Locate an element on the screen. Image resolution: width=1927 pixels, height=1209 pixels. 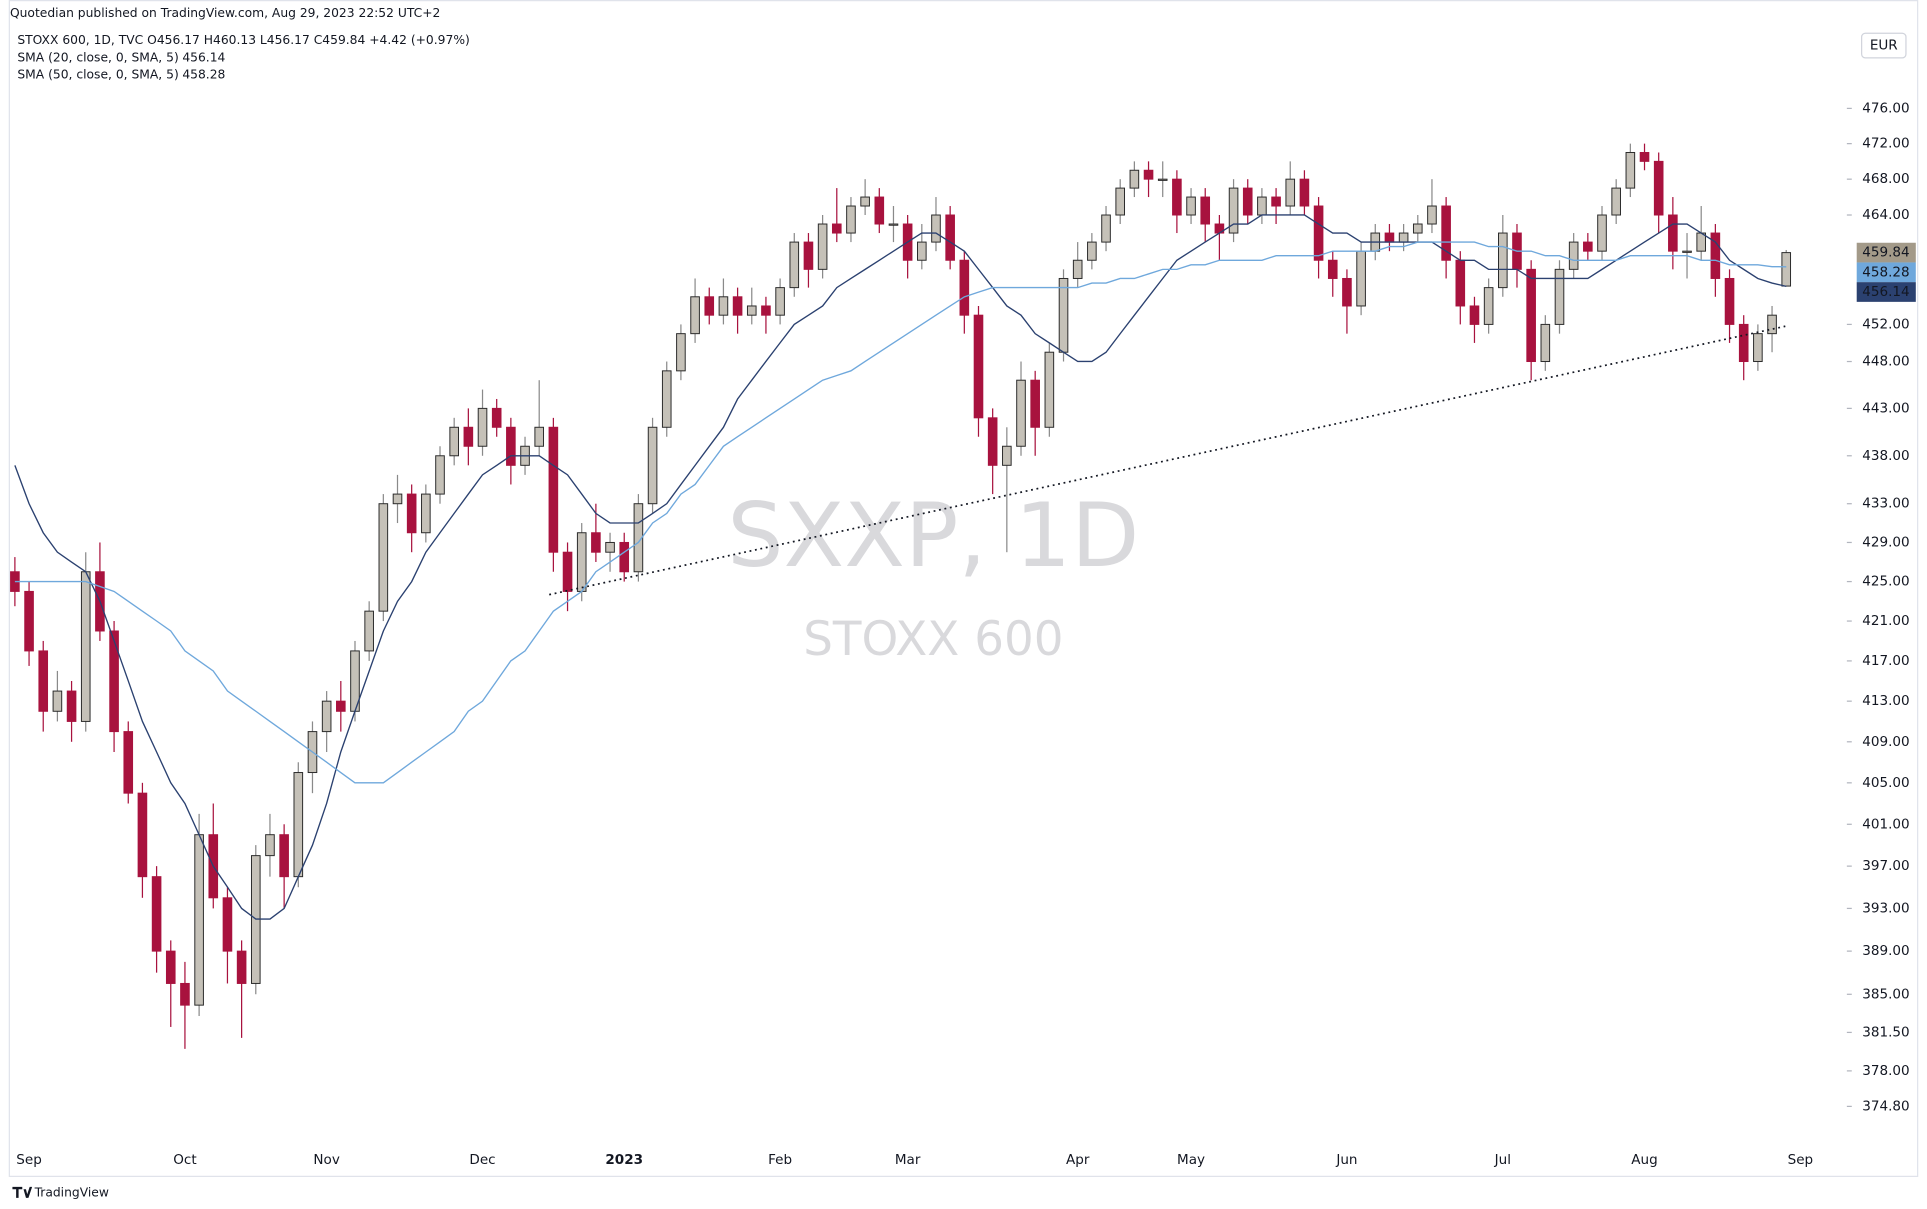
y-tick-label: 472.00 is located at coordinates (1885, 144).